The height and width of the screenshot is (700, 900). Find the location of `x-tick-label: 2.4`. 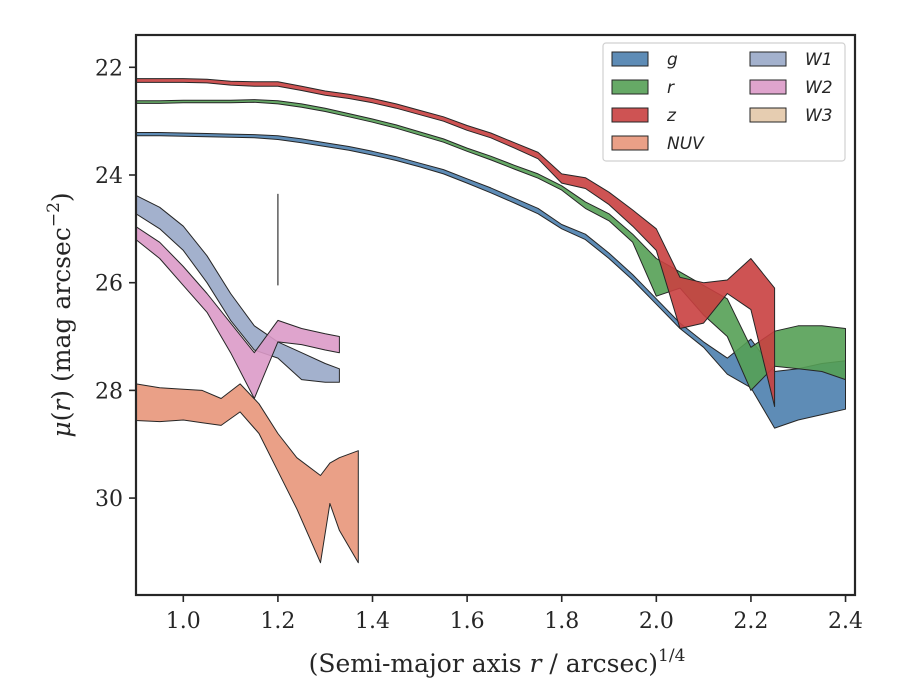

x-tick-label: 2.4 is located at coordinates (845, 621).